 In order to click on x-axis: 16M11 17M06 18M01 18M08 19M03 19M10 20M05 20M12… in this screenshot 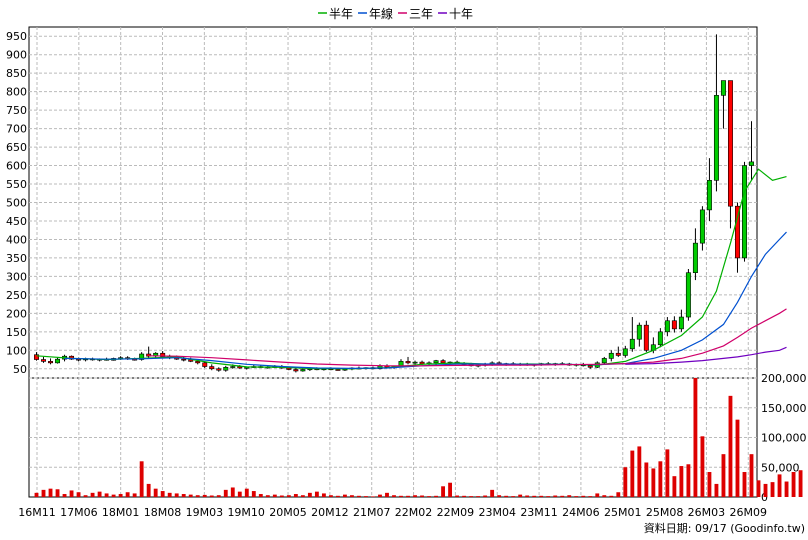, I will do `click(392, 512)`.